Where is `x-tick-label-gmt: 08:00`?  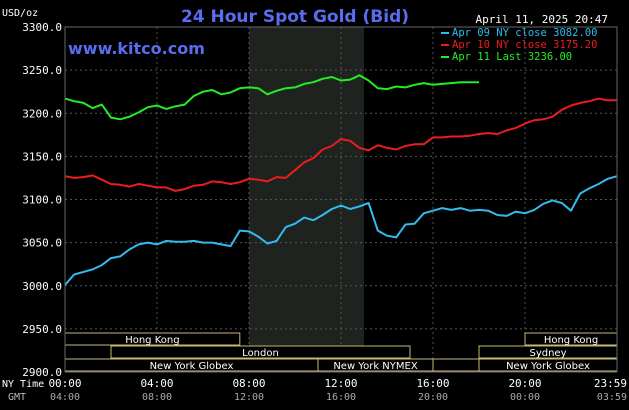
x-tick-label-gmt: 08:00 is located at coordinates (157, 397).